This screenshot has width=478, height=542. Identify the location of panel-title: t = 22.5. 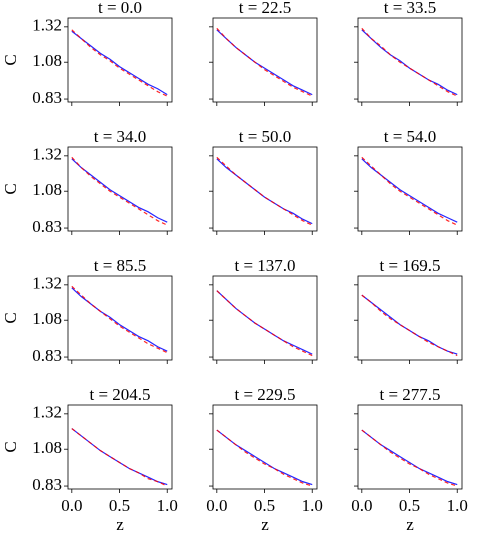
(265, 8).